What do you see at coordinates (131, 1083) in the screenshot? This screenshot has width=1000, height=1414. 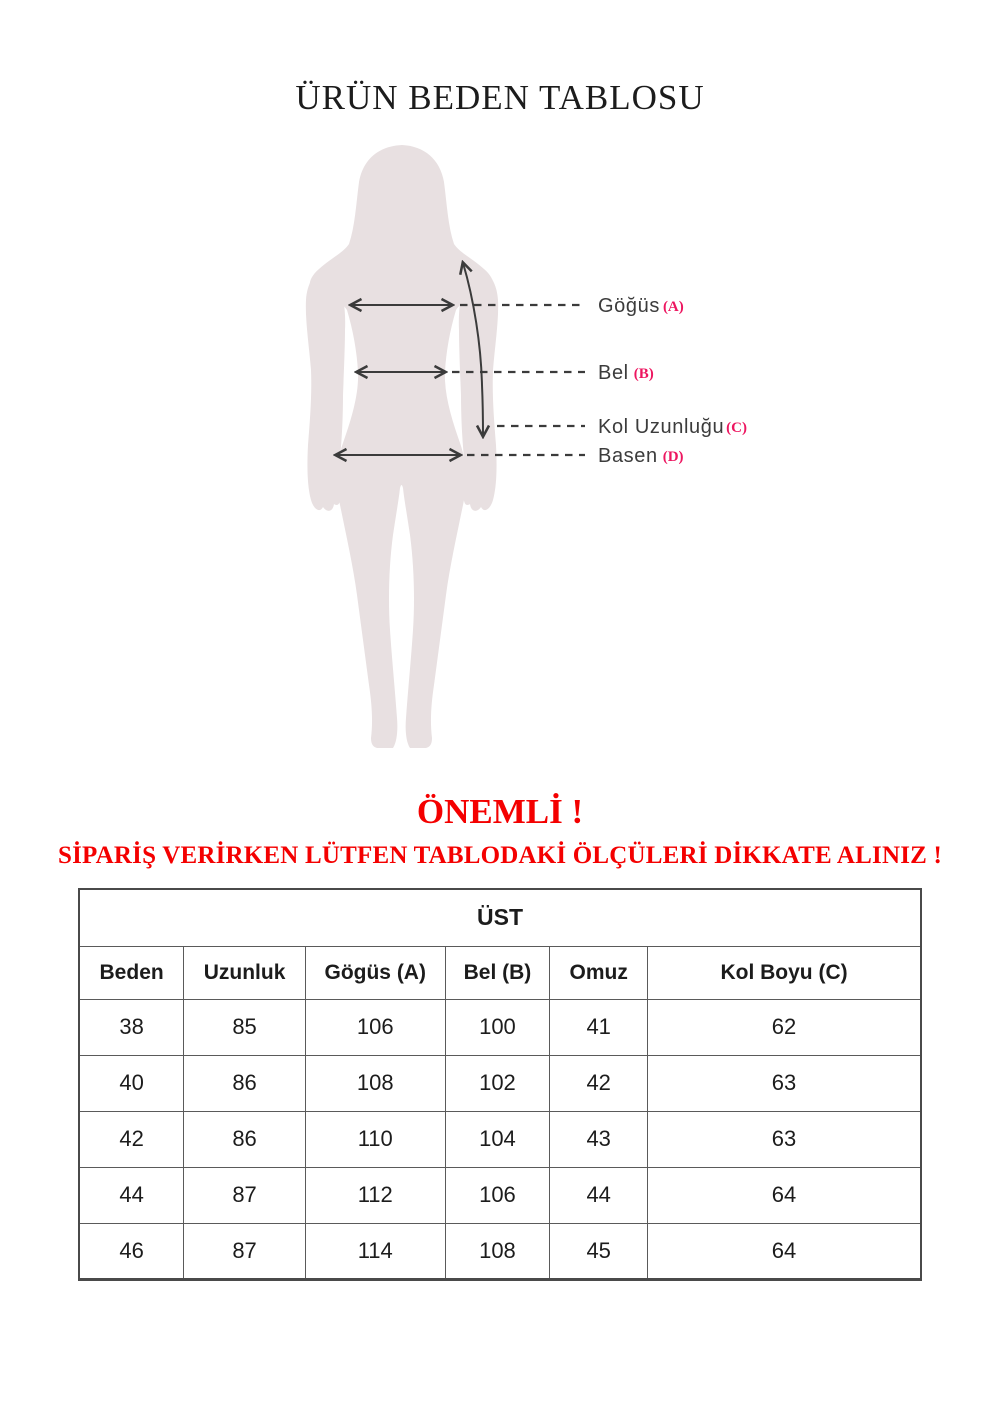 I see `table-cell: 40` at bounding box center [131, 1083].